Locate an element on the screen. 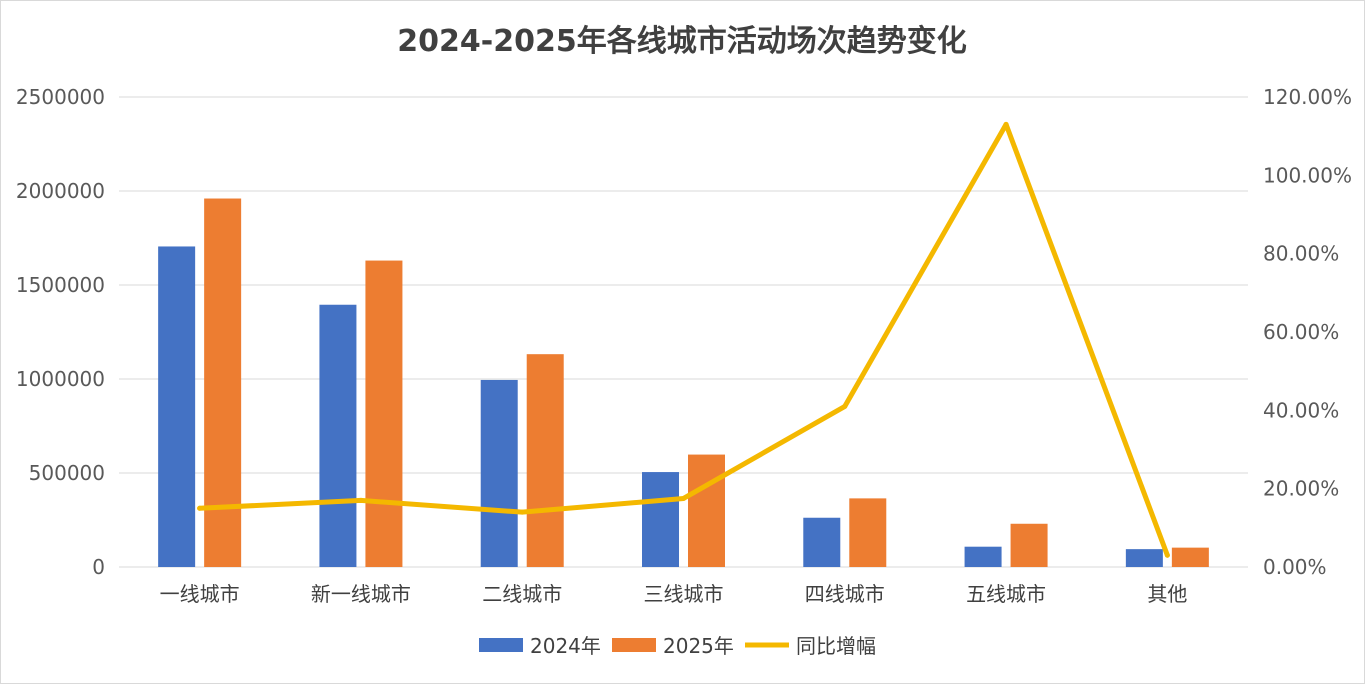  left-tick-label: 1000000 is located at coordinates (60, 379).